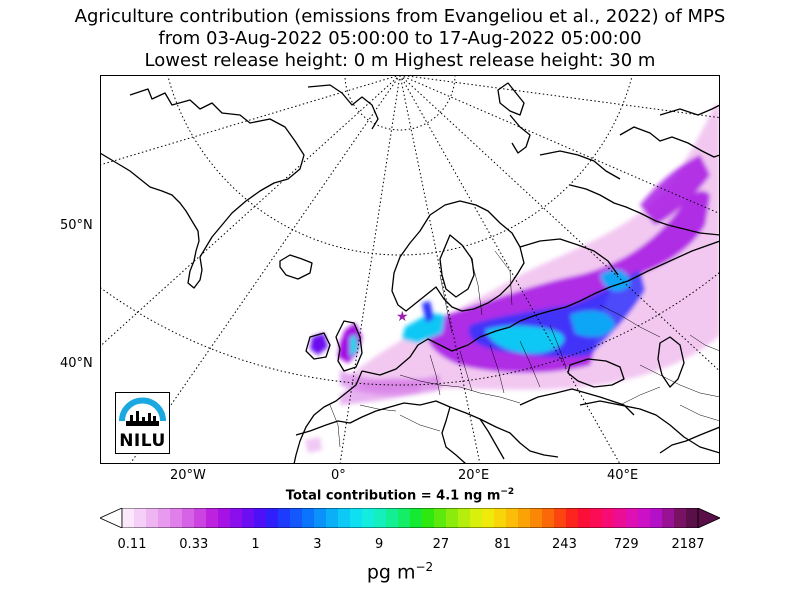 This screenshot has width=800, height=600. I want to click on nilu-logo-icon, so click(142, 411).